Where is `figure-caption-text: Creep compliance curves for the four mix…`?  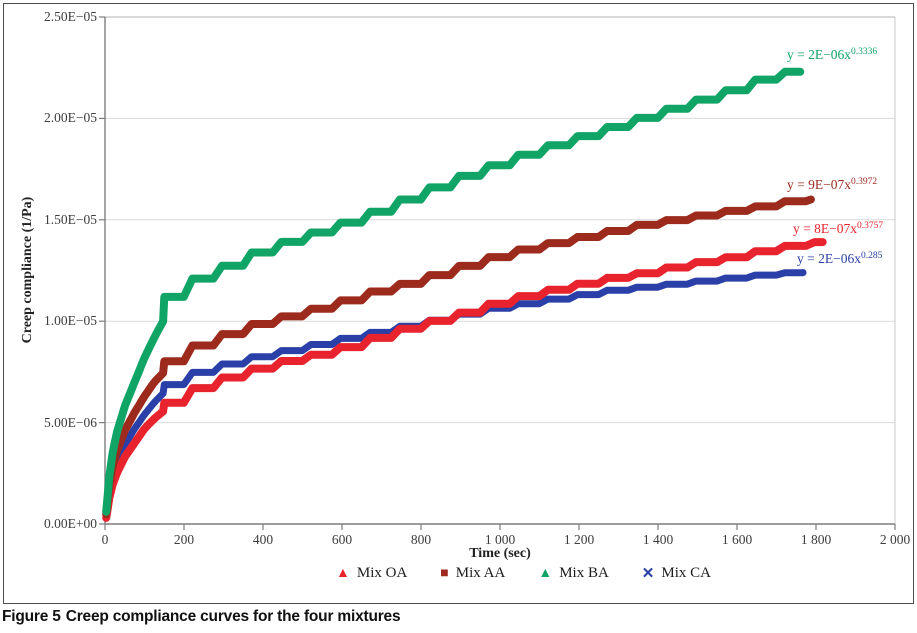
figure-caption-text: Creep compliance curves for the four mix… is located at coordinates (233, 616).